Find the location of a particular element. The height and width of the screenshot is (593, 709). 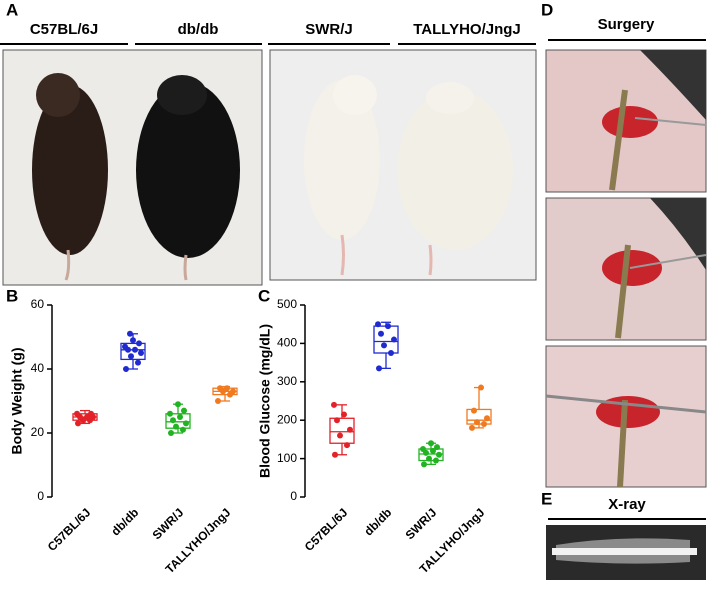

y-tick-label: 500 is located at coordinates (287, 304).